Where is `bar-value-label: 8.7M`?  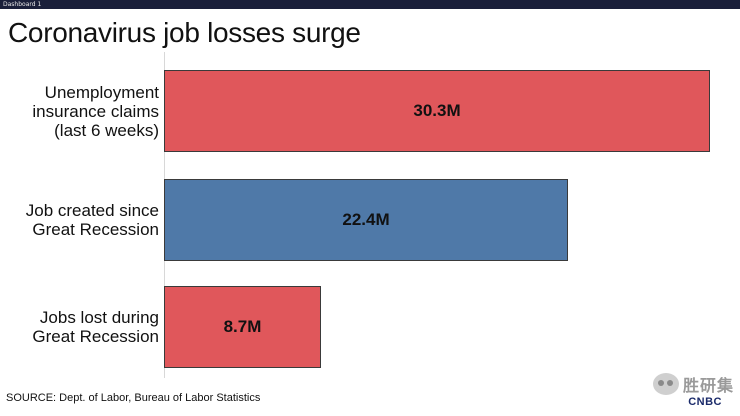 bar-value-label: 8.7M is located at coordinates (242, 326).